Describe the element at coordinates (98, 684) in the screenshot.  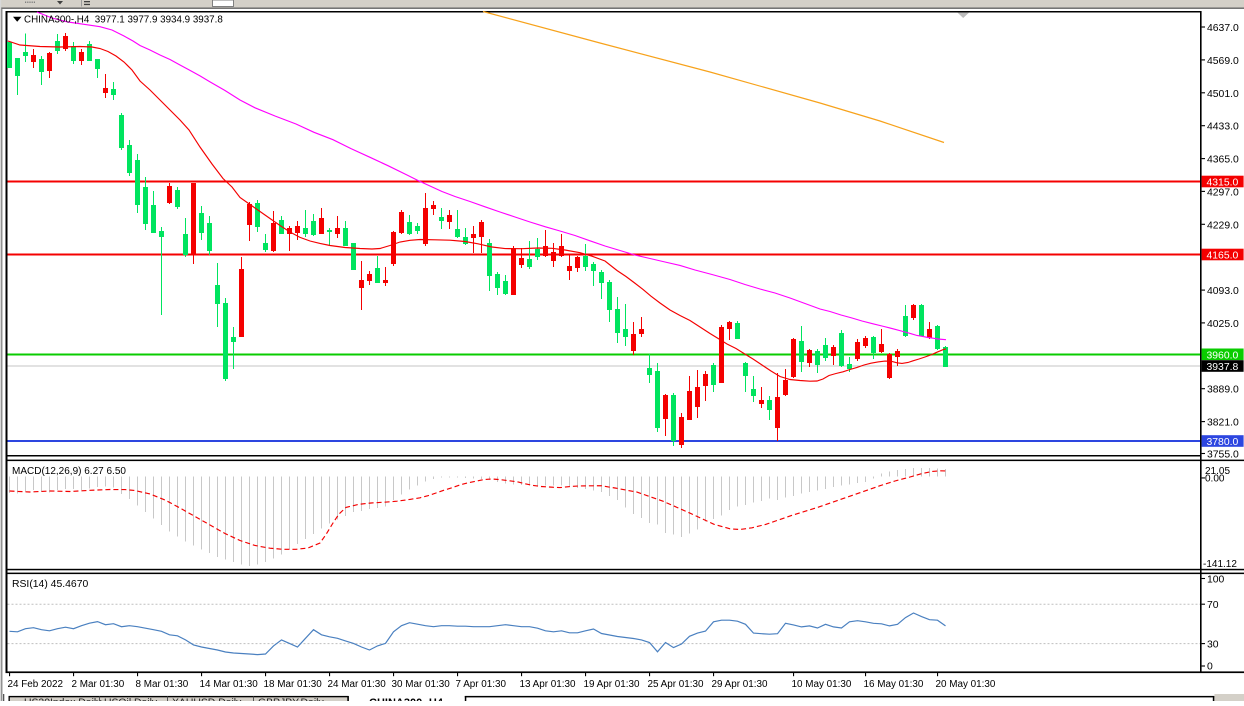
I see `svg-text: 2 Mar 01:30` at that location.